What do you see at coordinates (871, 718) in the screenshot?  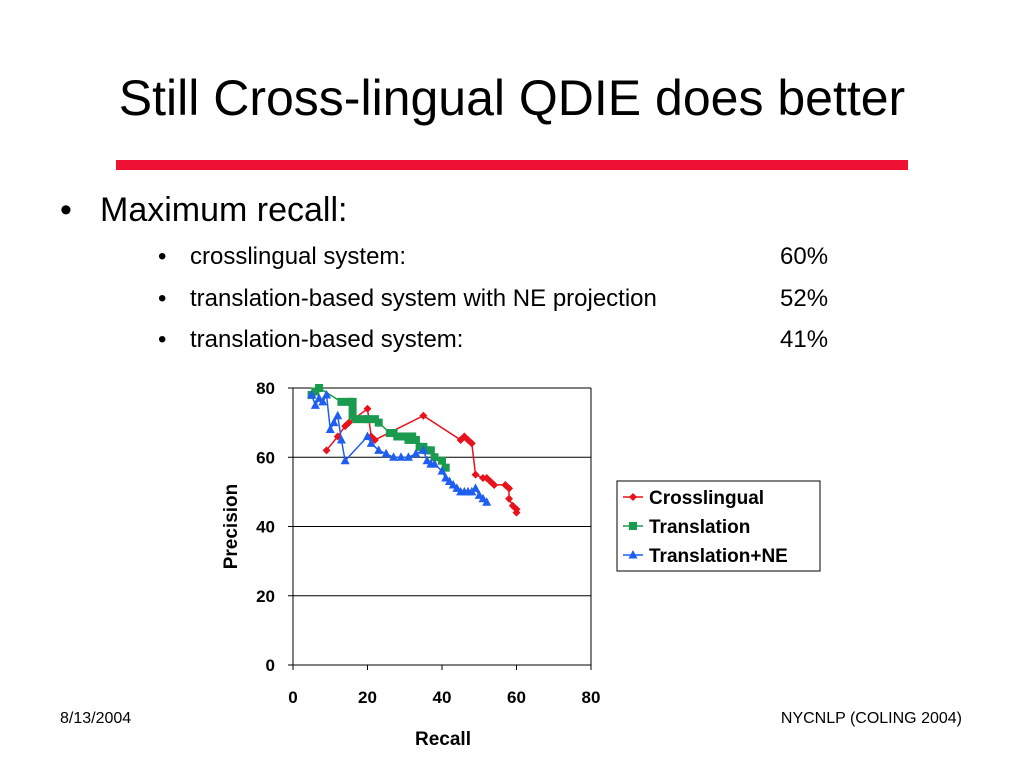 I see `footer-venue: NYCNLP (COLING 2004)` at bounding box center [871, 718].